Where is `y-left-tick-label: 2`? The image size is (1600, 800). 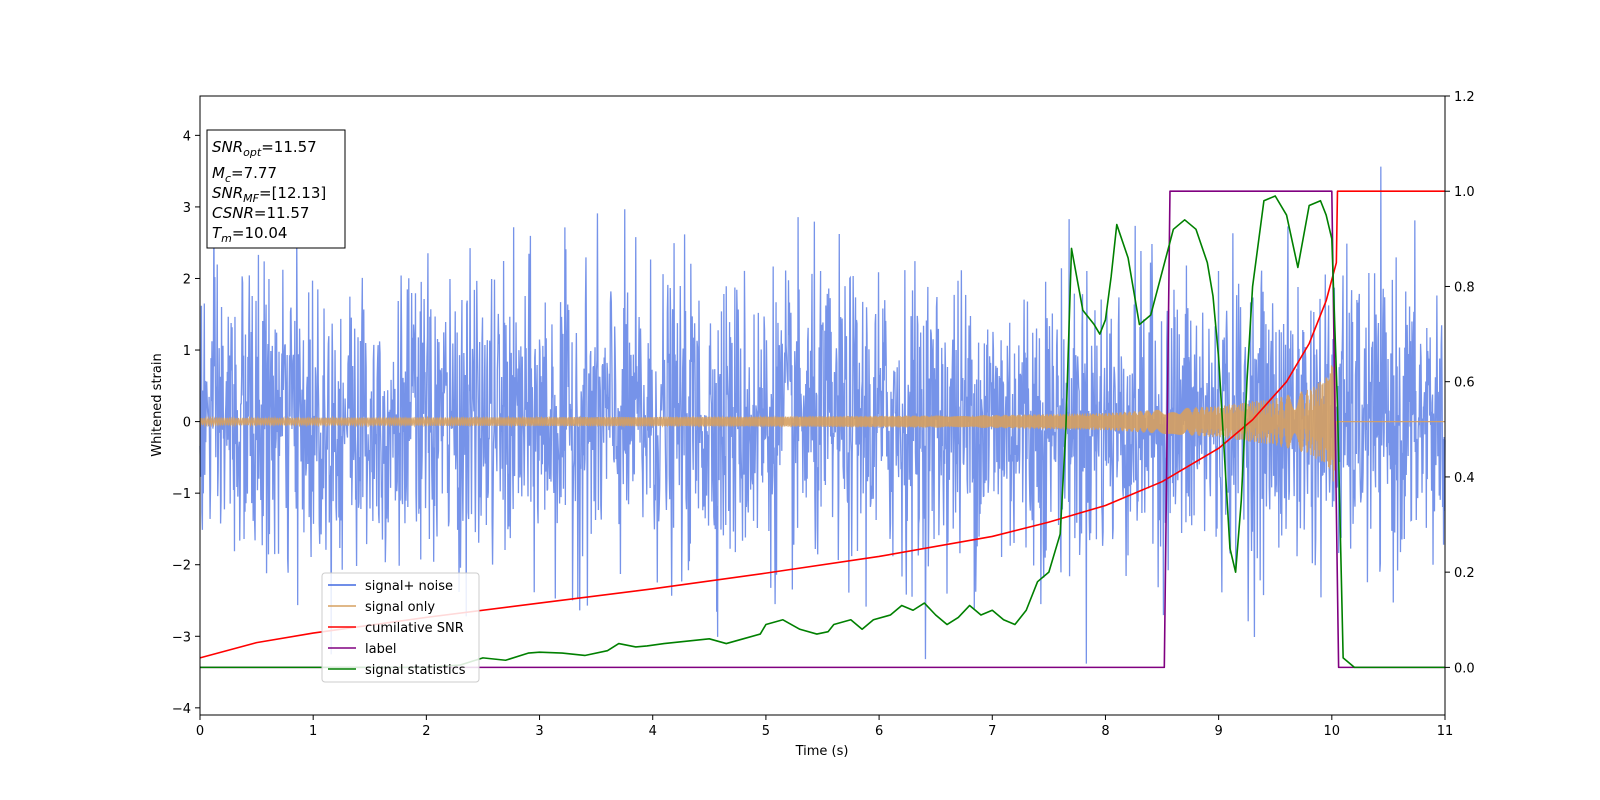 y-left-tick-label: 2 is located at coordinates (187, 279).